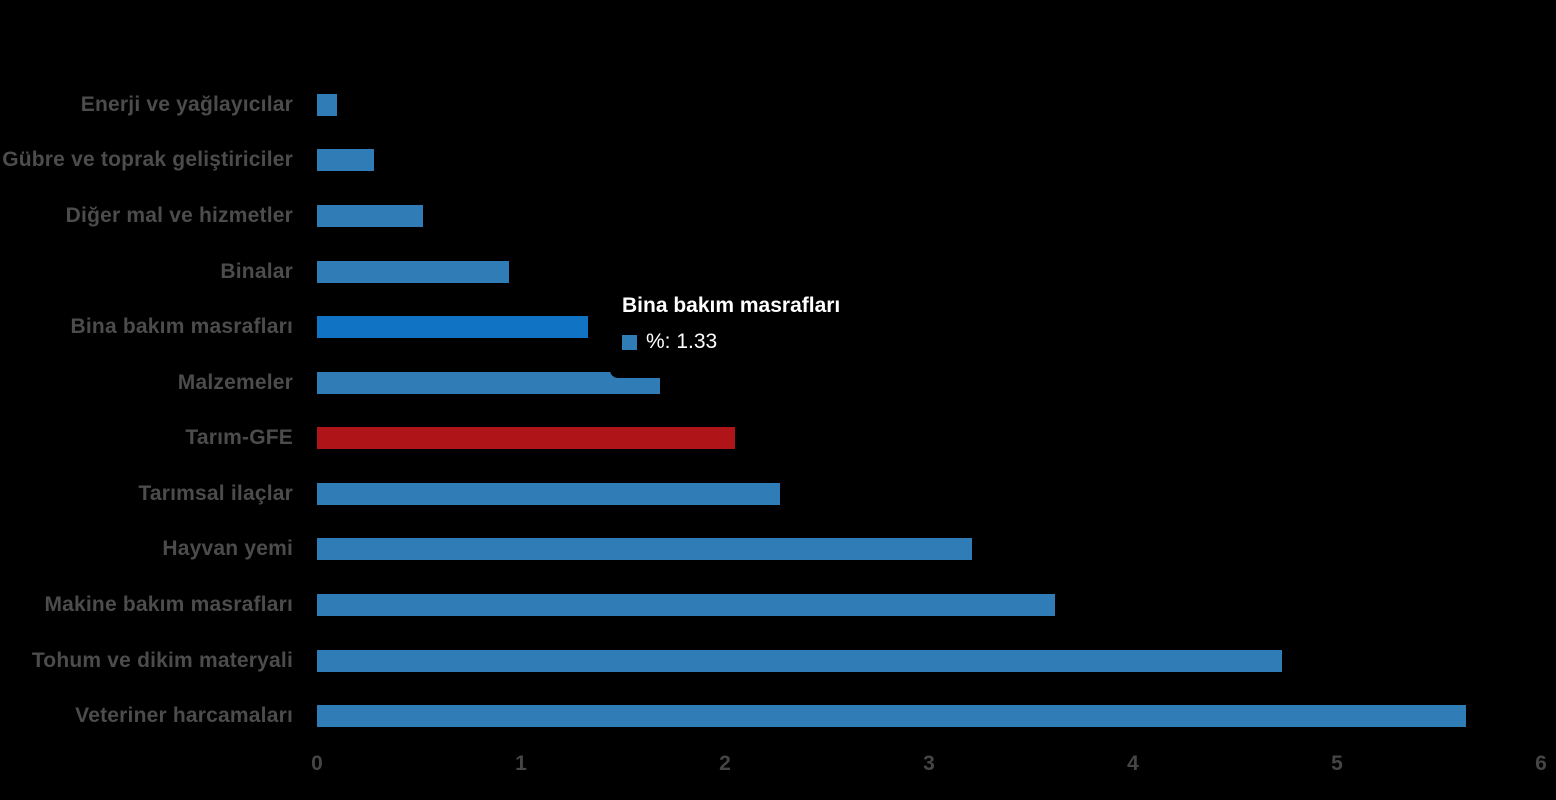  I want to click on x-axis-tick: 4, so click(1133, 763).